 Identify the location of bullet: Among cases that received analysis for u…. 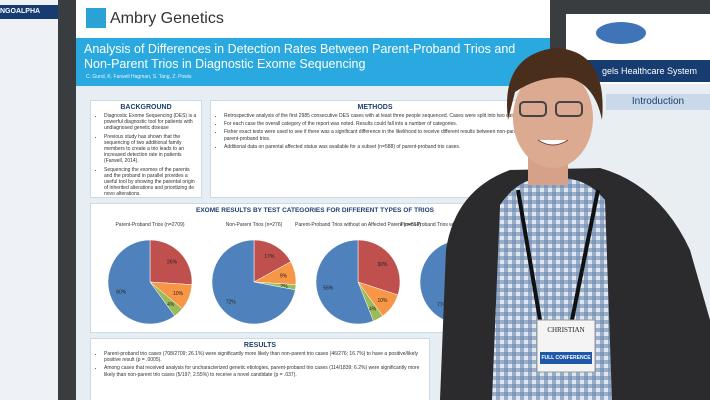
(264, 371).